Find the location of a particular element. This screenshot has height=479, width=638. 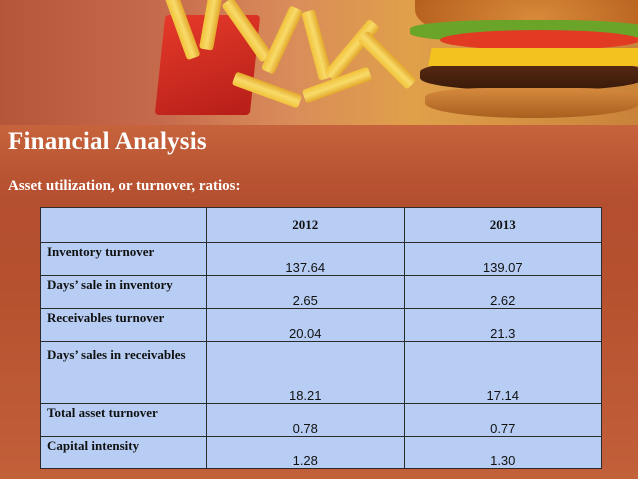

burger-cheese-graphic is located at coordinates (533, 57).